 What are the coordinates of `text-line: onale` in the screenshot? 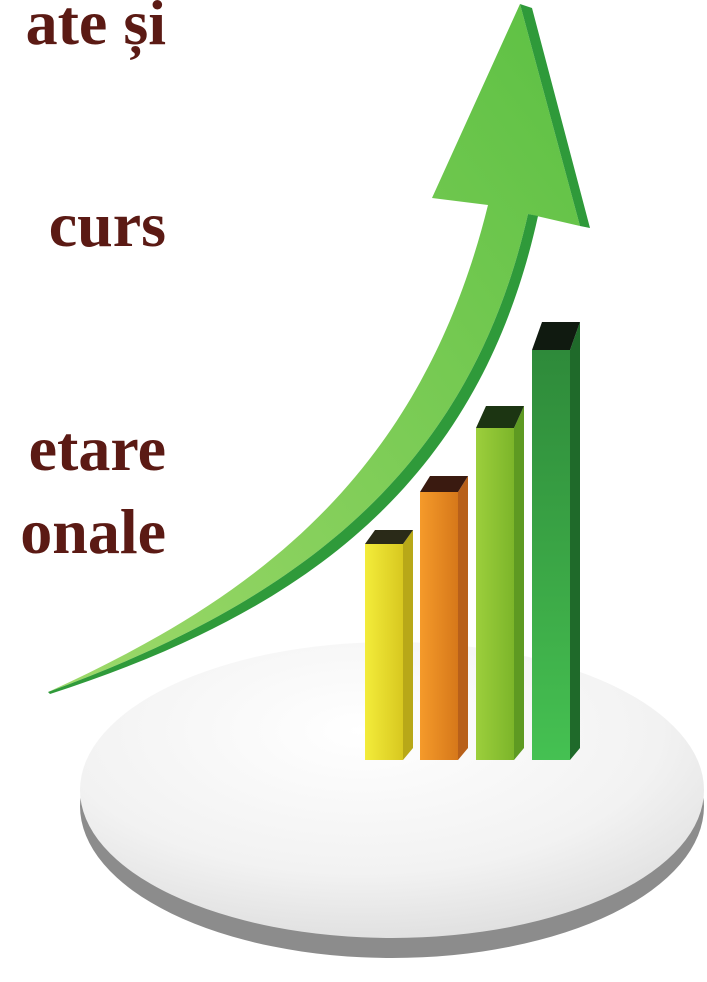 It's located at (93, 531).